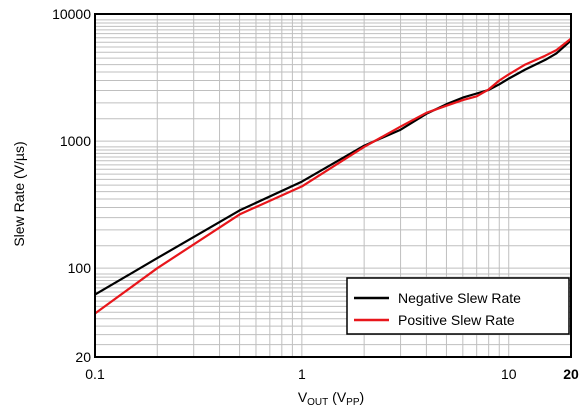 Image resolution: width=580 pixels, height=413 pixels. I want to click on x-axis-label-end: ), so click(362, 397).